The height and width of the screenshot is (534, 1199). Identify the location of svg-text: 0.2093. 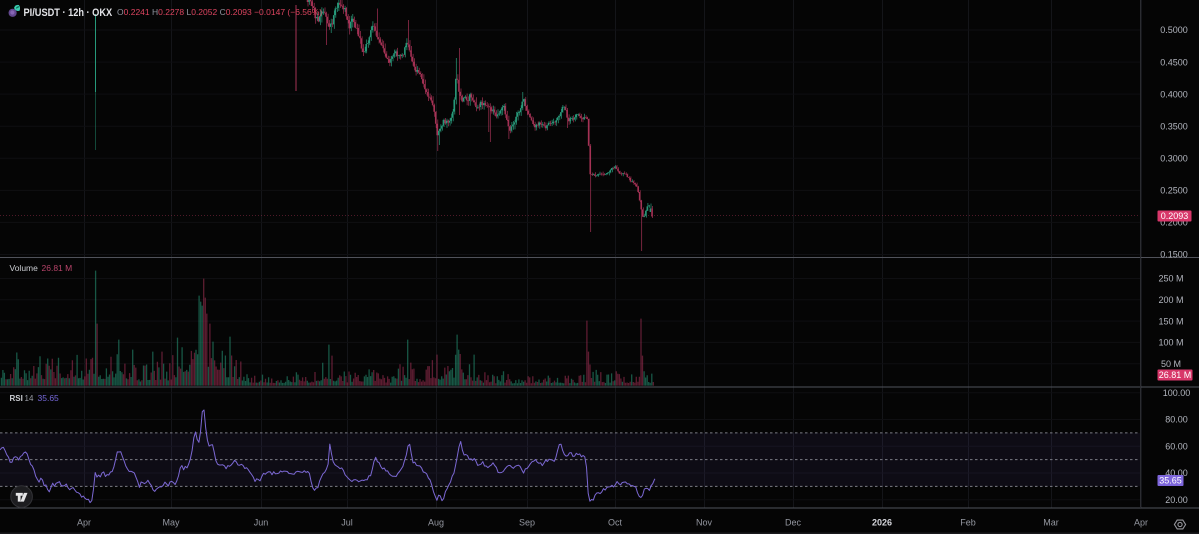
(1175, 216).